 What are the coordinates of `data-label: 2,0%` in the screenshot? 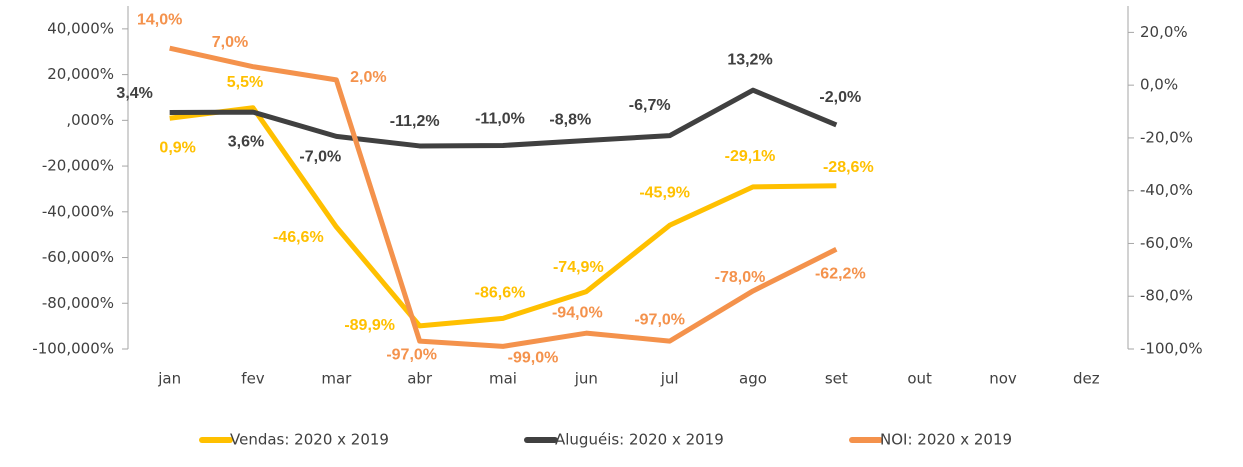 It's located at (368, 77).